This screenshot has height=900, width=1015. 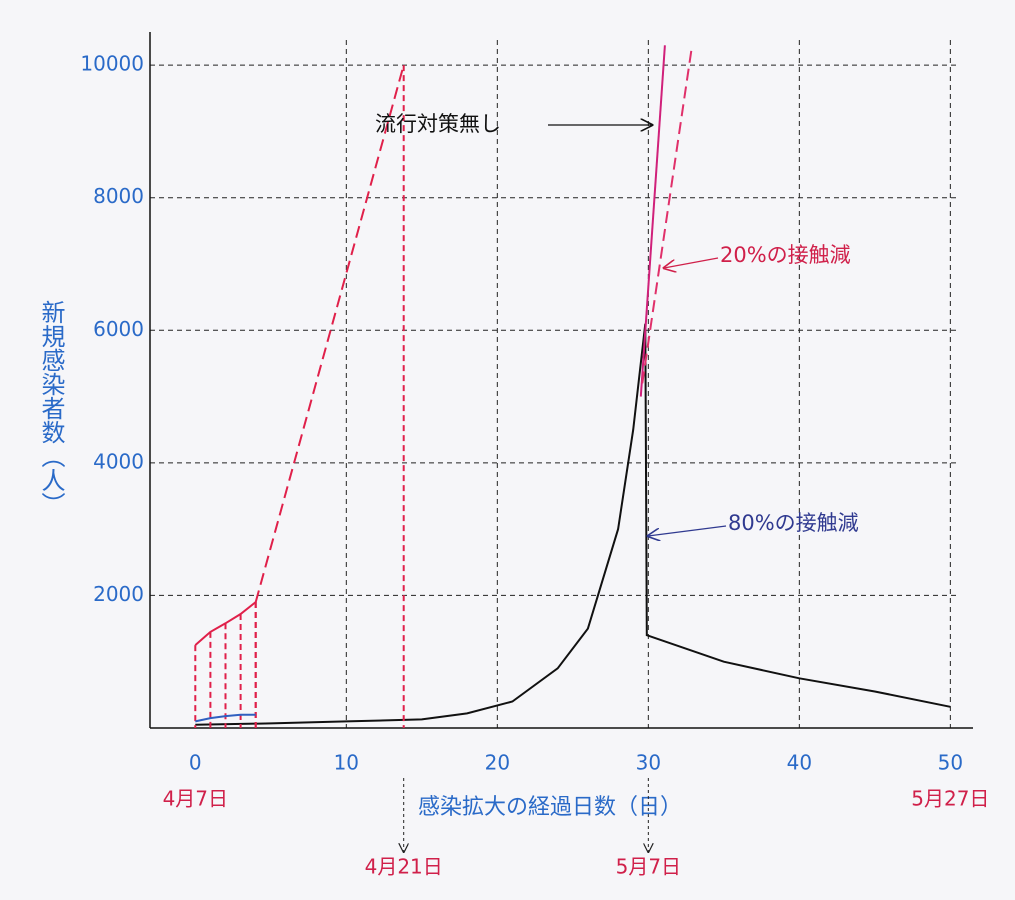 I want to click on y-tick-label: 10000, so click(x=112, y=64).